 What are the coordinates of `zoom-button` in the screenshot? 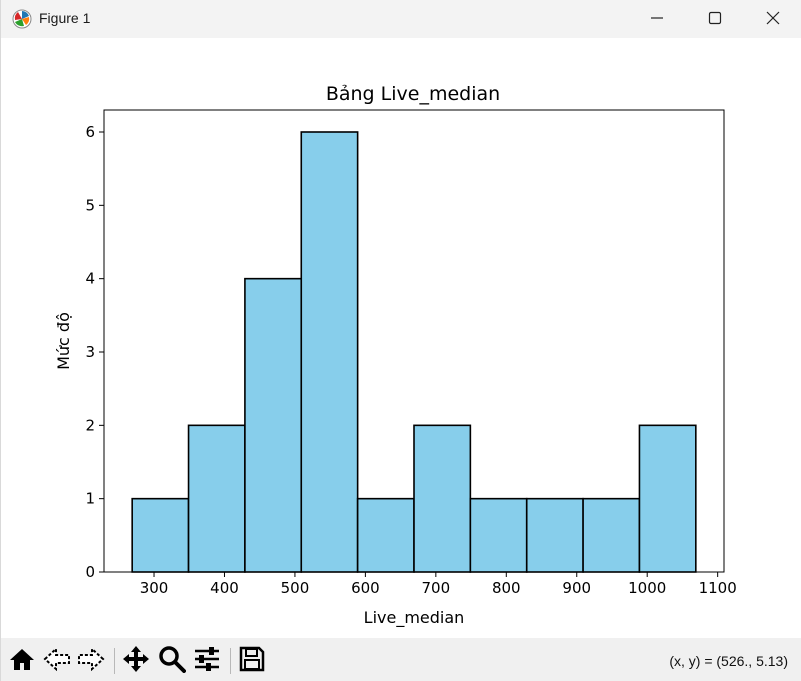 It's located at (172, 661).